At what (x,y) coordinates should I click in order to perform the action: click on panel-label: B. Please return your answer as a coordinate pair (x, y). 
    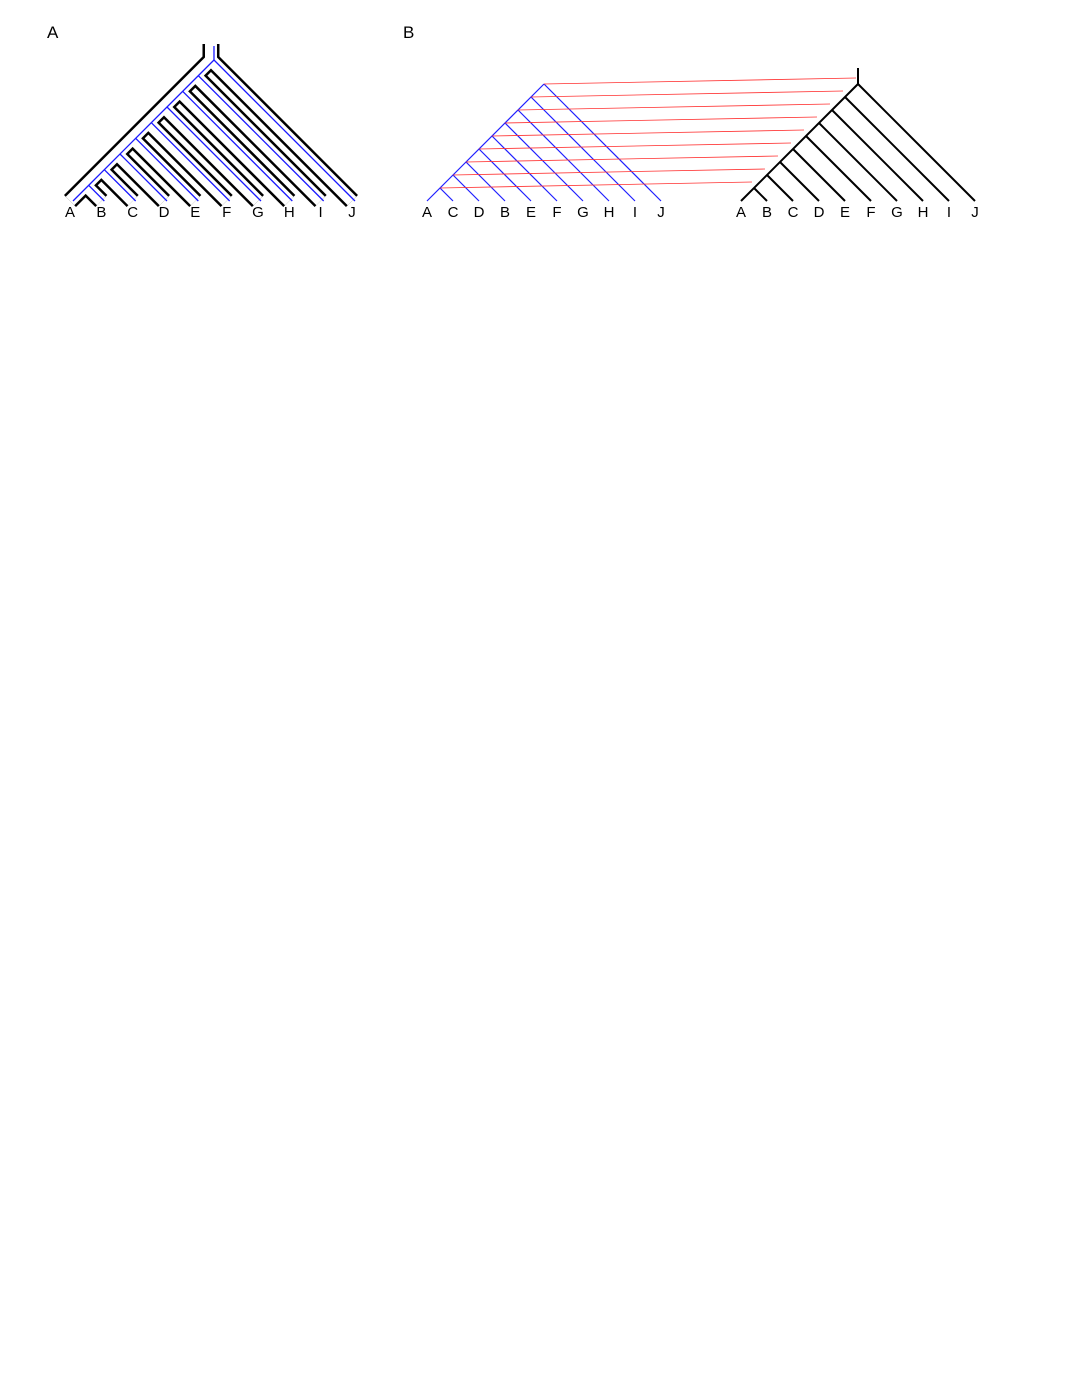
    Looking at the image, I should click on (408, 32).